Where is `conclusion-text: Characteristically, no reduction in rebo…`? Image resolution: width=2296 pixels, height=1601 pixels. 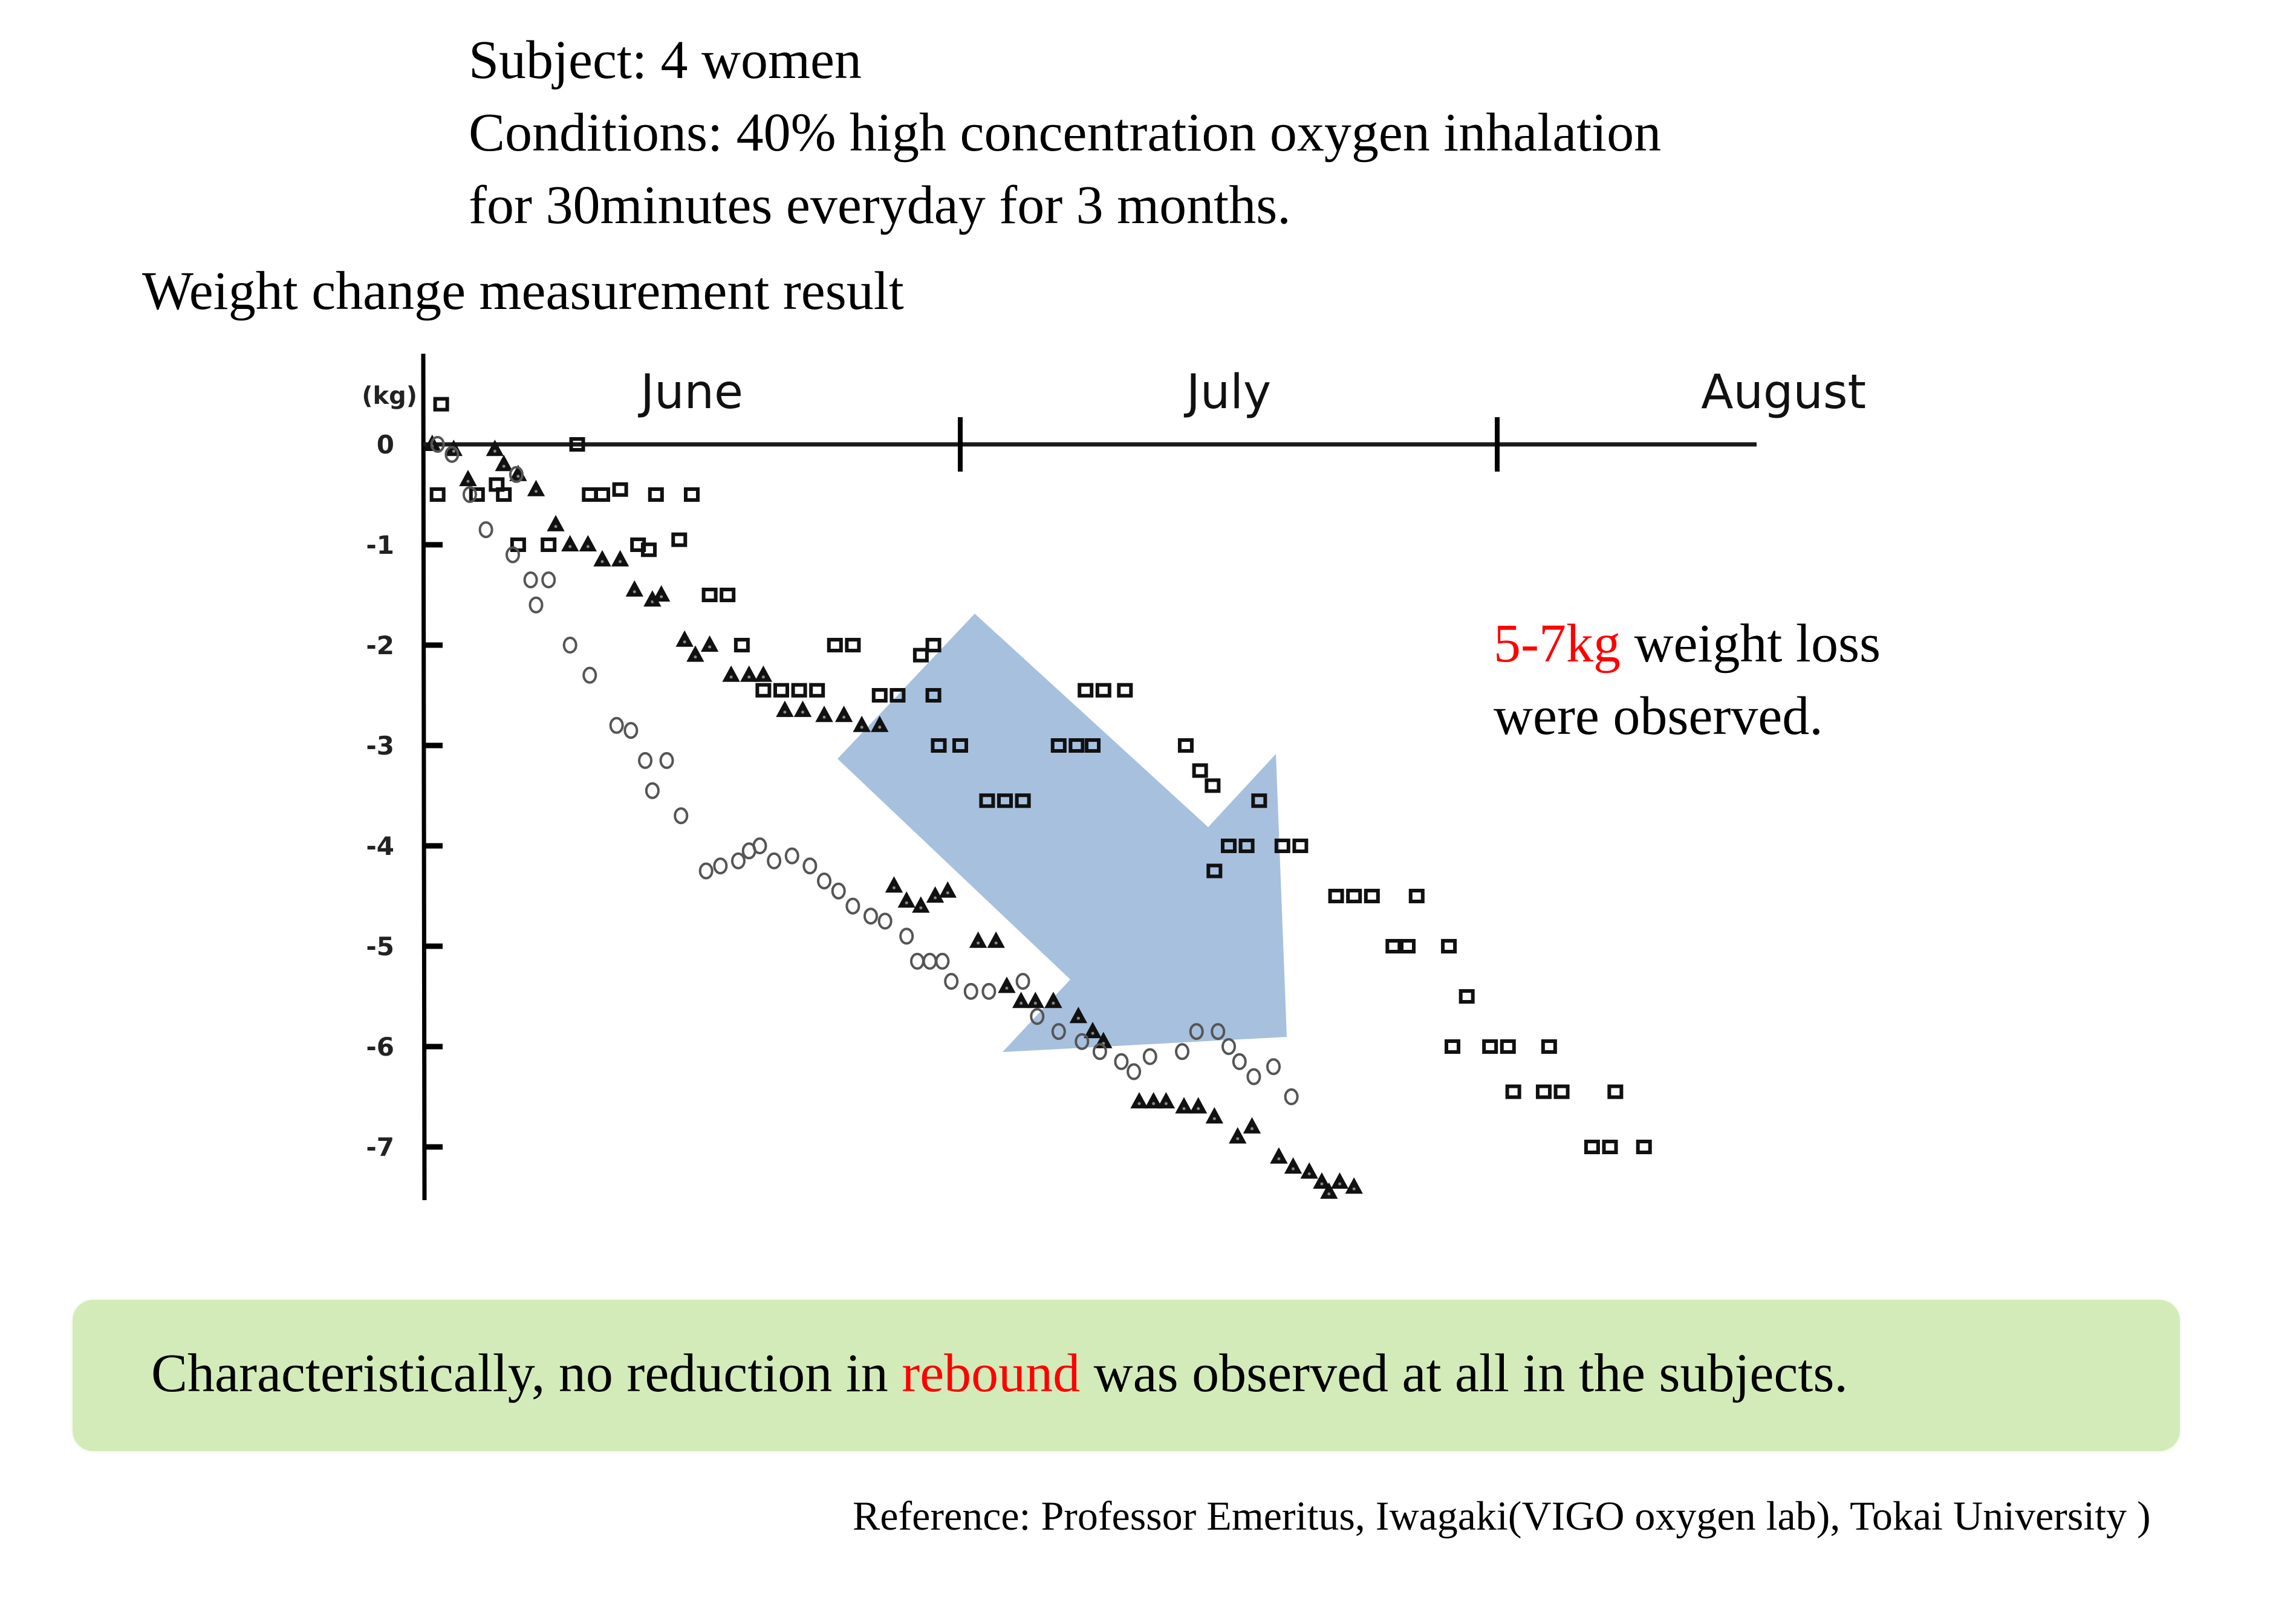
conclusion-text: Characteristically, no reduction in rebo… is located at coordinates (999, 1373).